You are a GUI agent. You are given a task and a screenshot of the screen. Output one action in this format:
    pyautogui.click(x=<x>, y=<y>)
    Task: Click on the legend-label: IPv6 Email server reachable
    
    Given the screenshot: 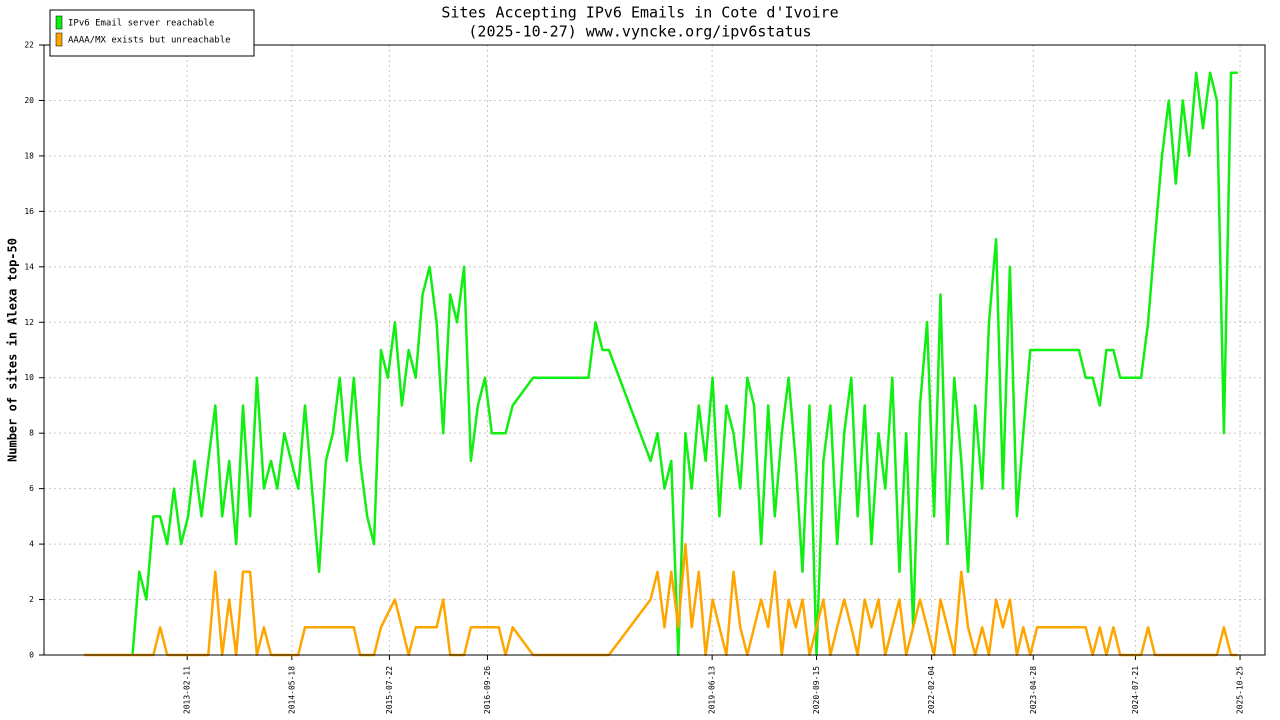 What is the action you would take?
    pyautogui.click(x=141, y=24)
    